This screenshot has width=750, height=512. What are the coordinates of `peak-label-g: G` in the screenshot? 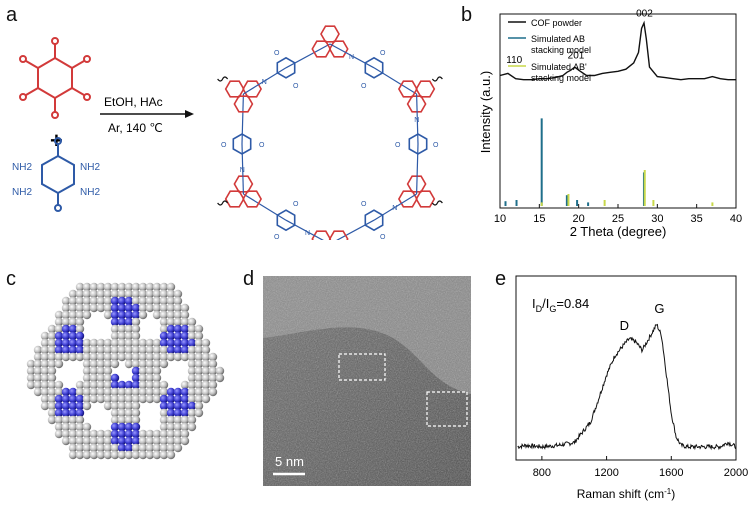 It's located at (659, 308).